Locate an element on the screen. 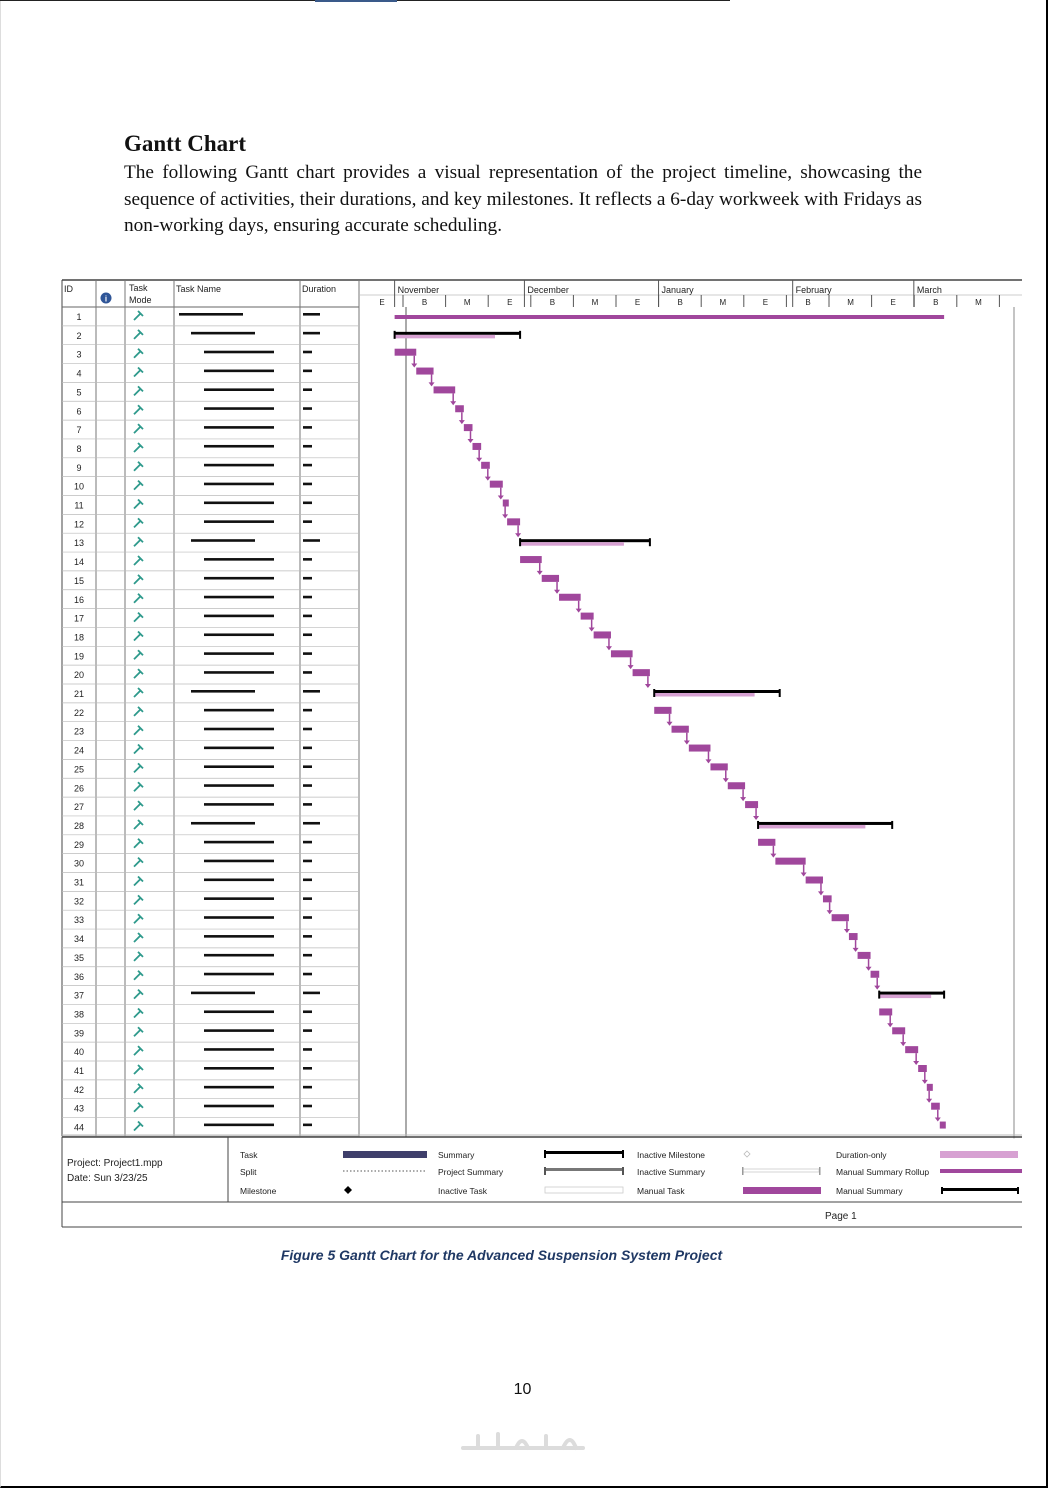 The image size is (1049, 1490). tick-label: E is located at coordinates (765, 302).